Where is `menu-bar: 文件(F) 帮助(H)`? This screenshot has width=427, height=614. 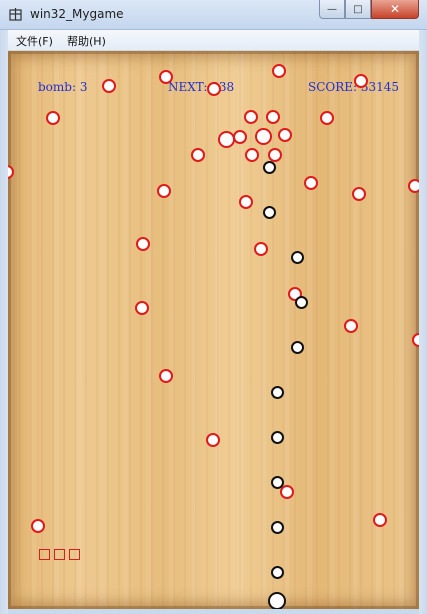 menu-bar: 文件(F) 帮助(H) is located at coordinates (213, 40).